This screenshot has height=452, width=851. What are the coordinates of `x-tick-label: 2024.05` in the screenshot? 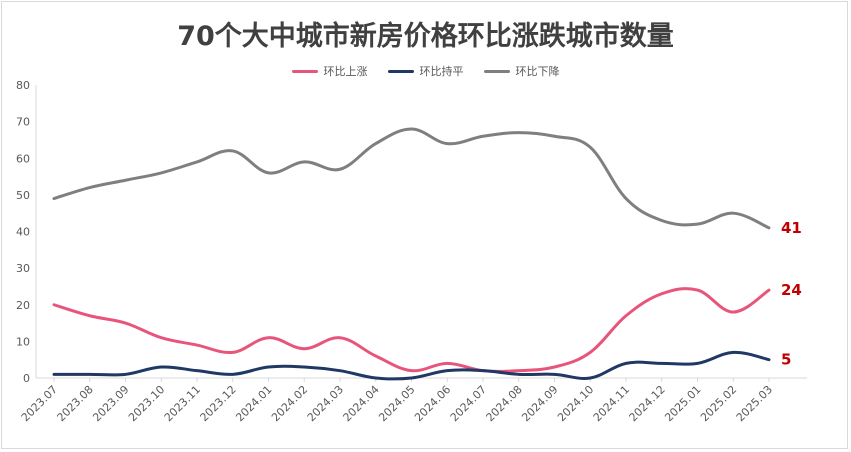 It's located at (396, 403).